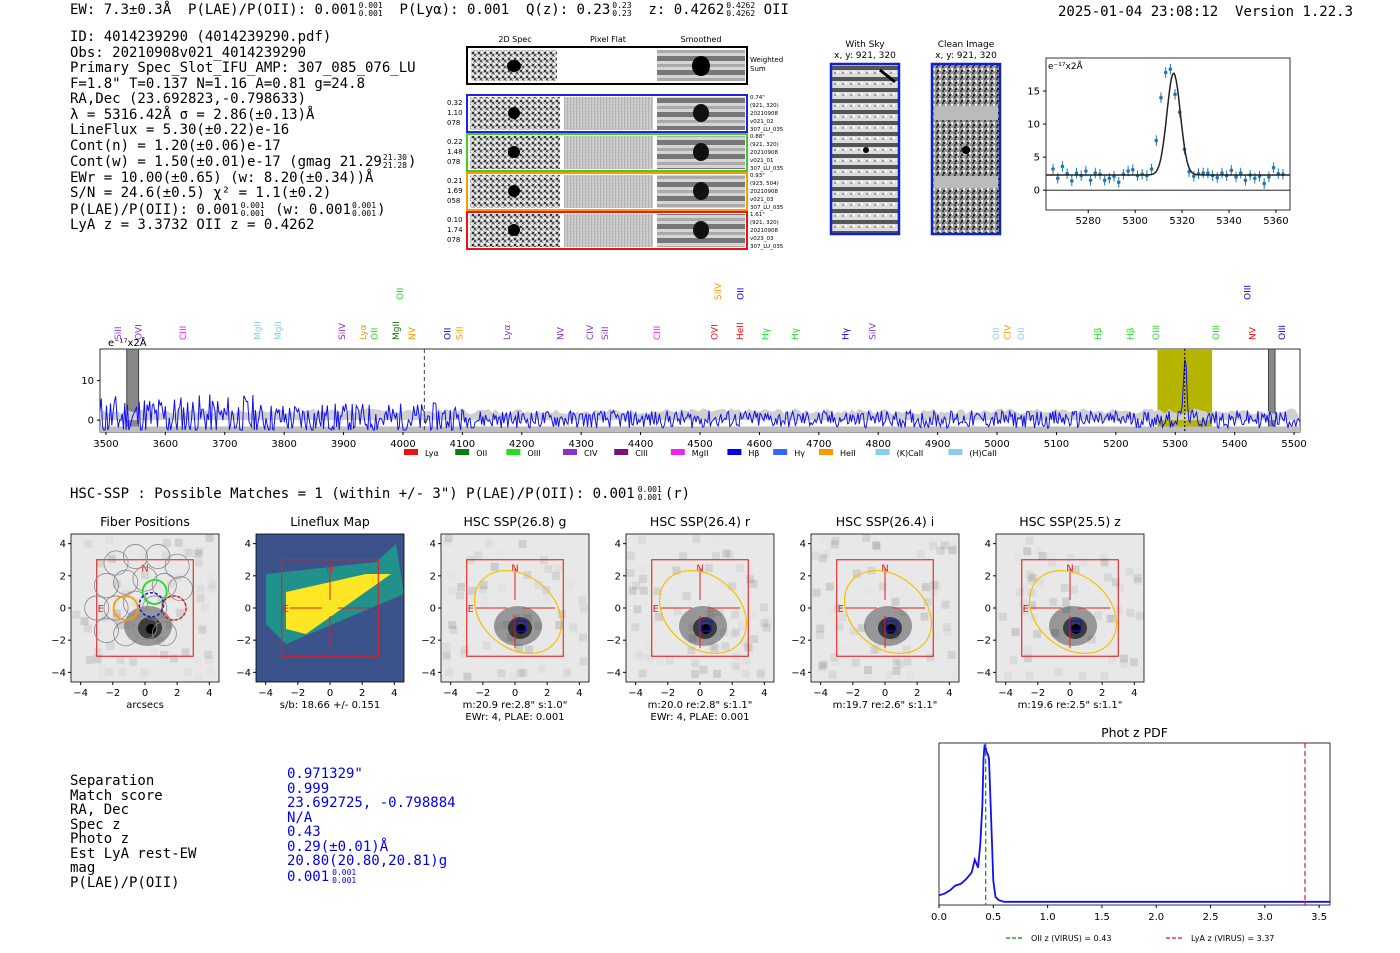  What do you see at coordinates (1234, 444) in the screenshot?
I see `spectrum-xtick-label: 5400` at bounding box center [1234, 444].